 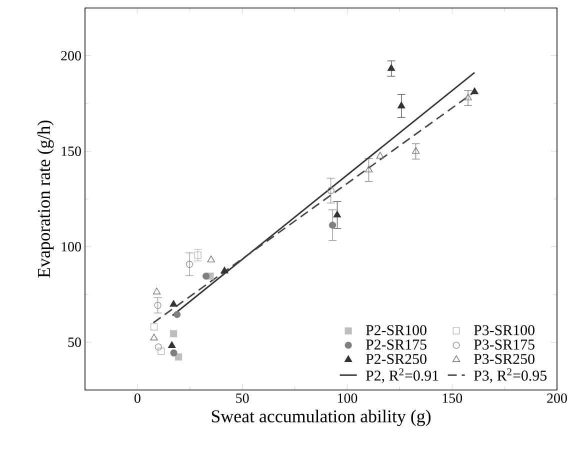 What do you see at coordinates (137, 398) in the screenshot?
I see `x-tick-label: 0` at bounding box center [137, 398].